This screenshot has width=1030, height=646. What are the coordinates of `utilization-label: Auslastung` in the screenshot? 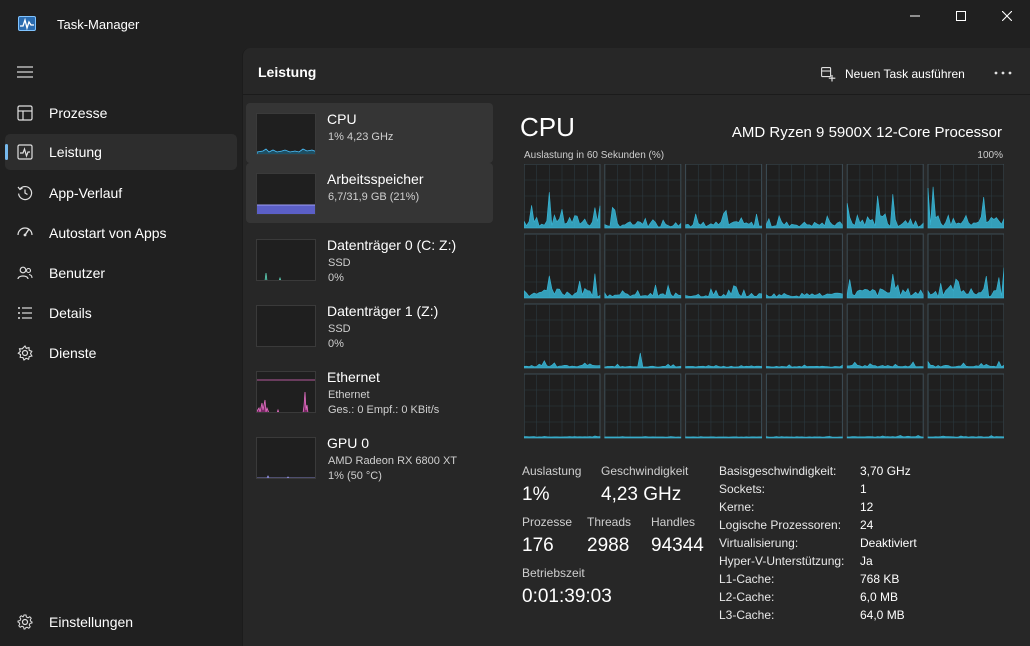 It's located at (552, 471).